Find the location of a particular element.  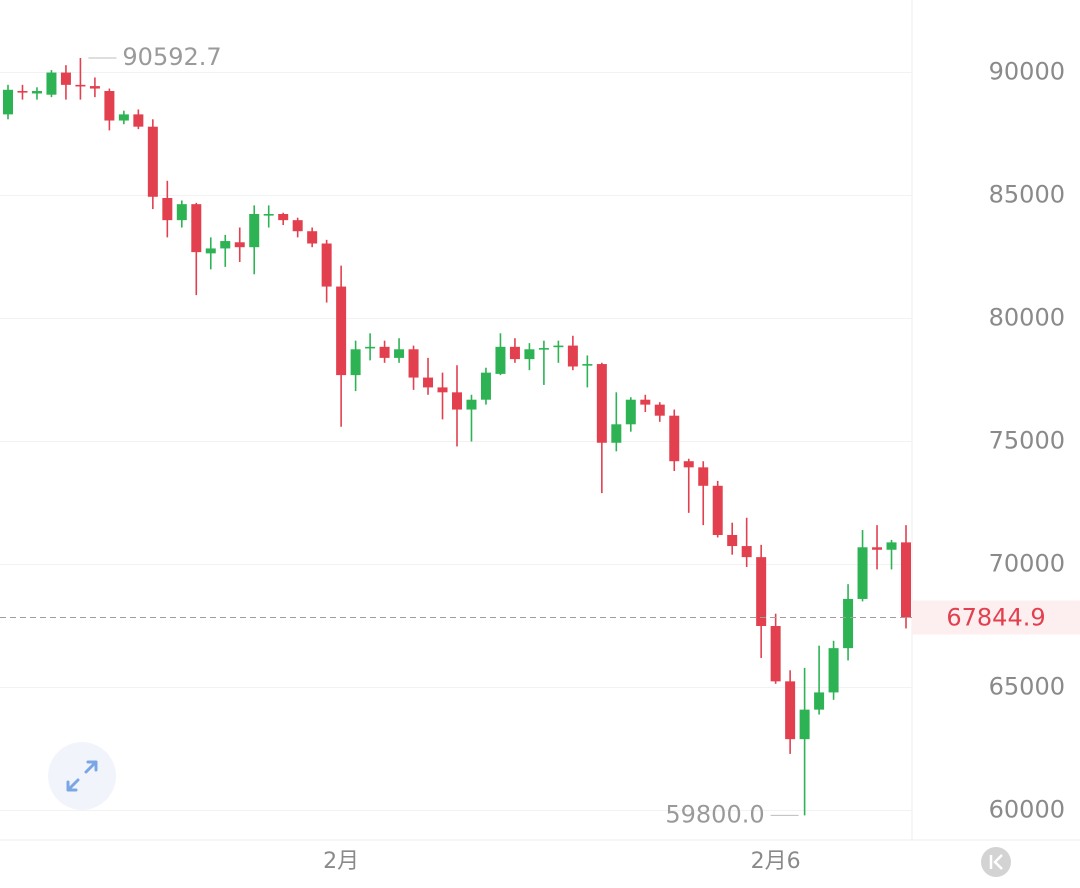

last-price-bg is located at coordinates (996, 617).